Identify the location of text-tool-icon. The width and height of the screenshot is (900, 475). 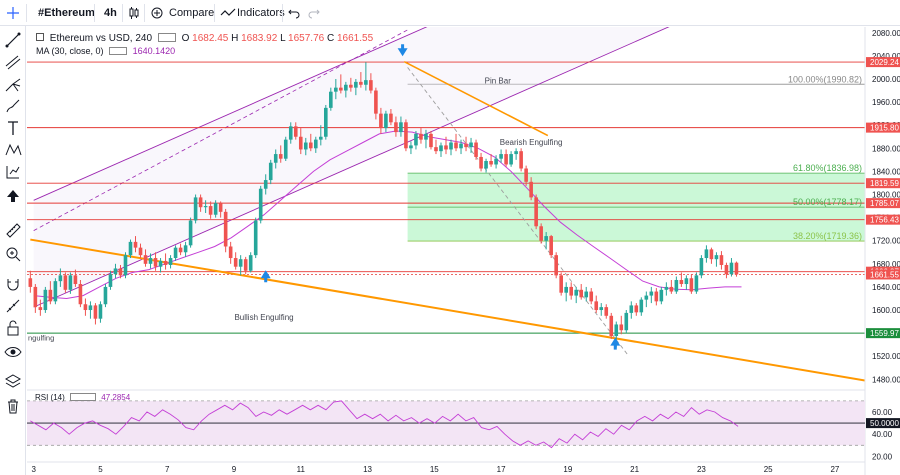
(13, 128).